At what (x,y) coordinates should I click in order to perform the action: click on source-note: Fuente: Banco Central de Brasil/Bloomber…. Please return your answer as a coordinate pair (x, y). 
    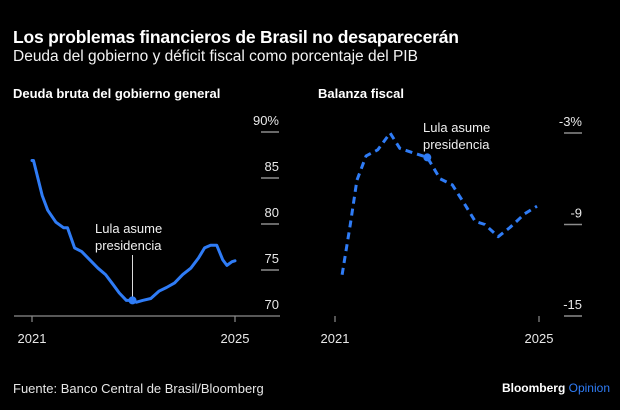
    Looking at the image, I should click on (138, 388).